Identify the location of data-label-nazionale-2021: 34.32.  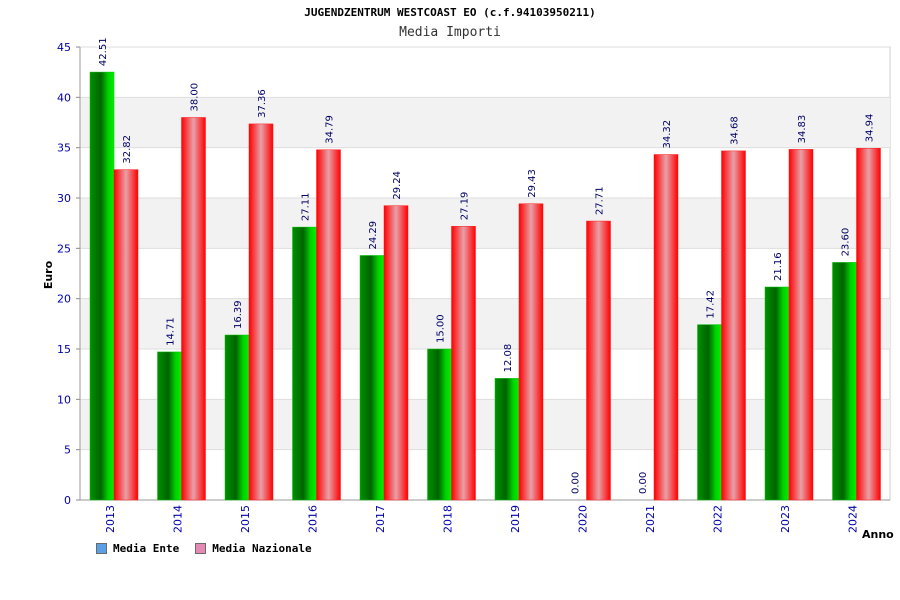
(667, 134).